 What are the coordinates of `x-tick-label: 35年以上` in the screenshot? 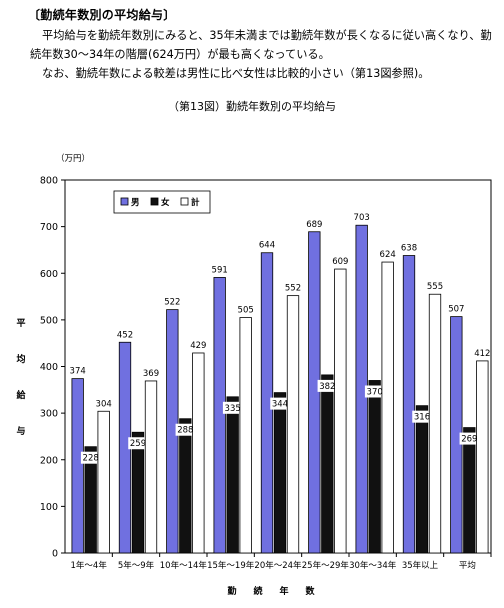 It's located at (420, 565).